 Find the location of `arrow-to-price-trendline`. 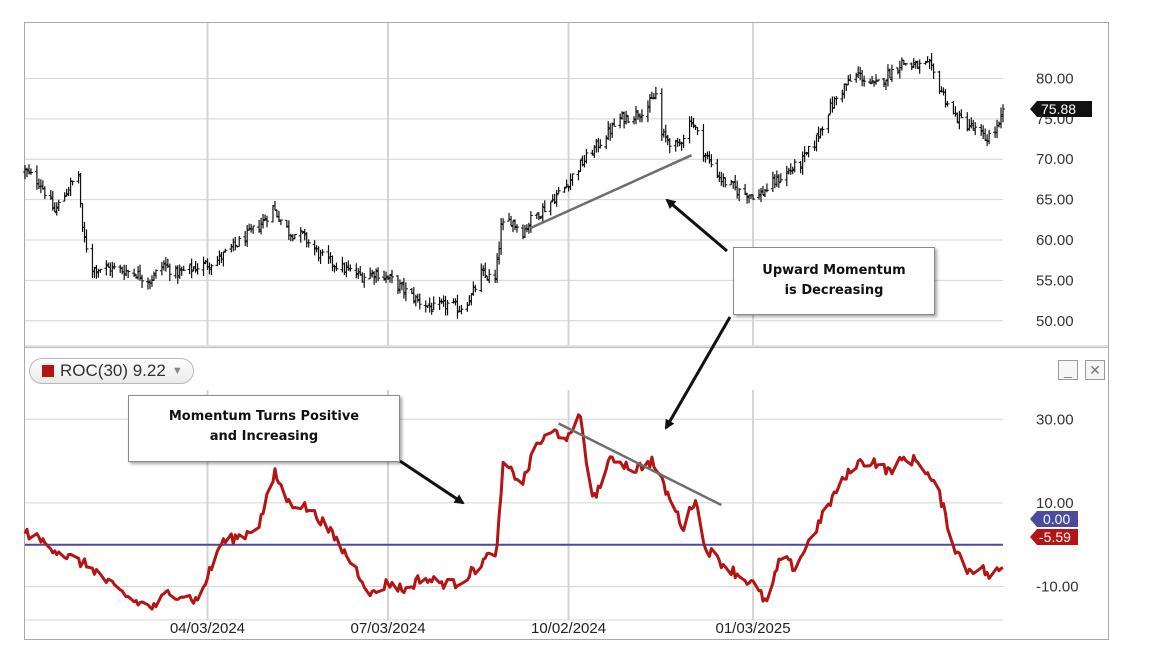

arrow-to-price-trendline is located at coordinates (696, 225).